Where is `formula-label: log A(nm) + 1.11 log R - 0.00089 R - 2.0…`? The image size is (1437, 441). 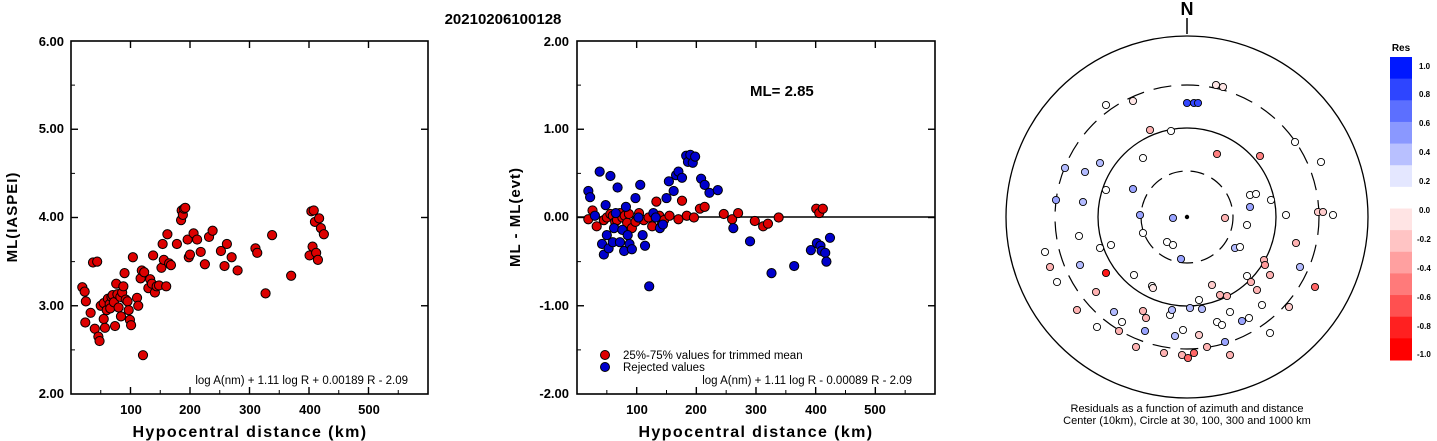
formula-label: log A(nm) + 1.11 log R - 0.00089 R - 2.0… is located at coordinates (807, 381).